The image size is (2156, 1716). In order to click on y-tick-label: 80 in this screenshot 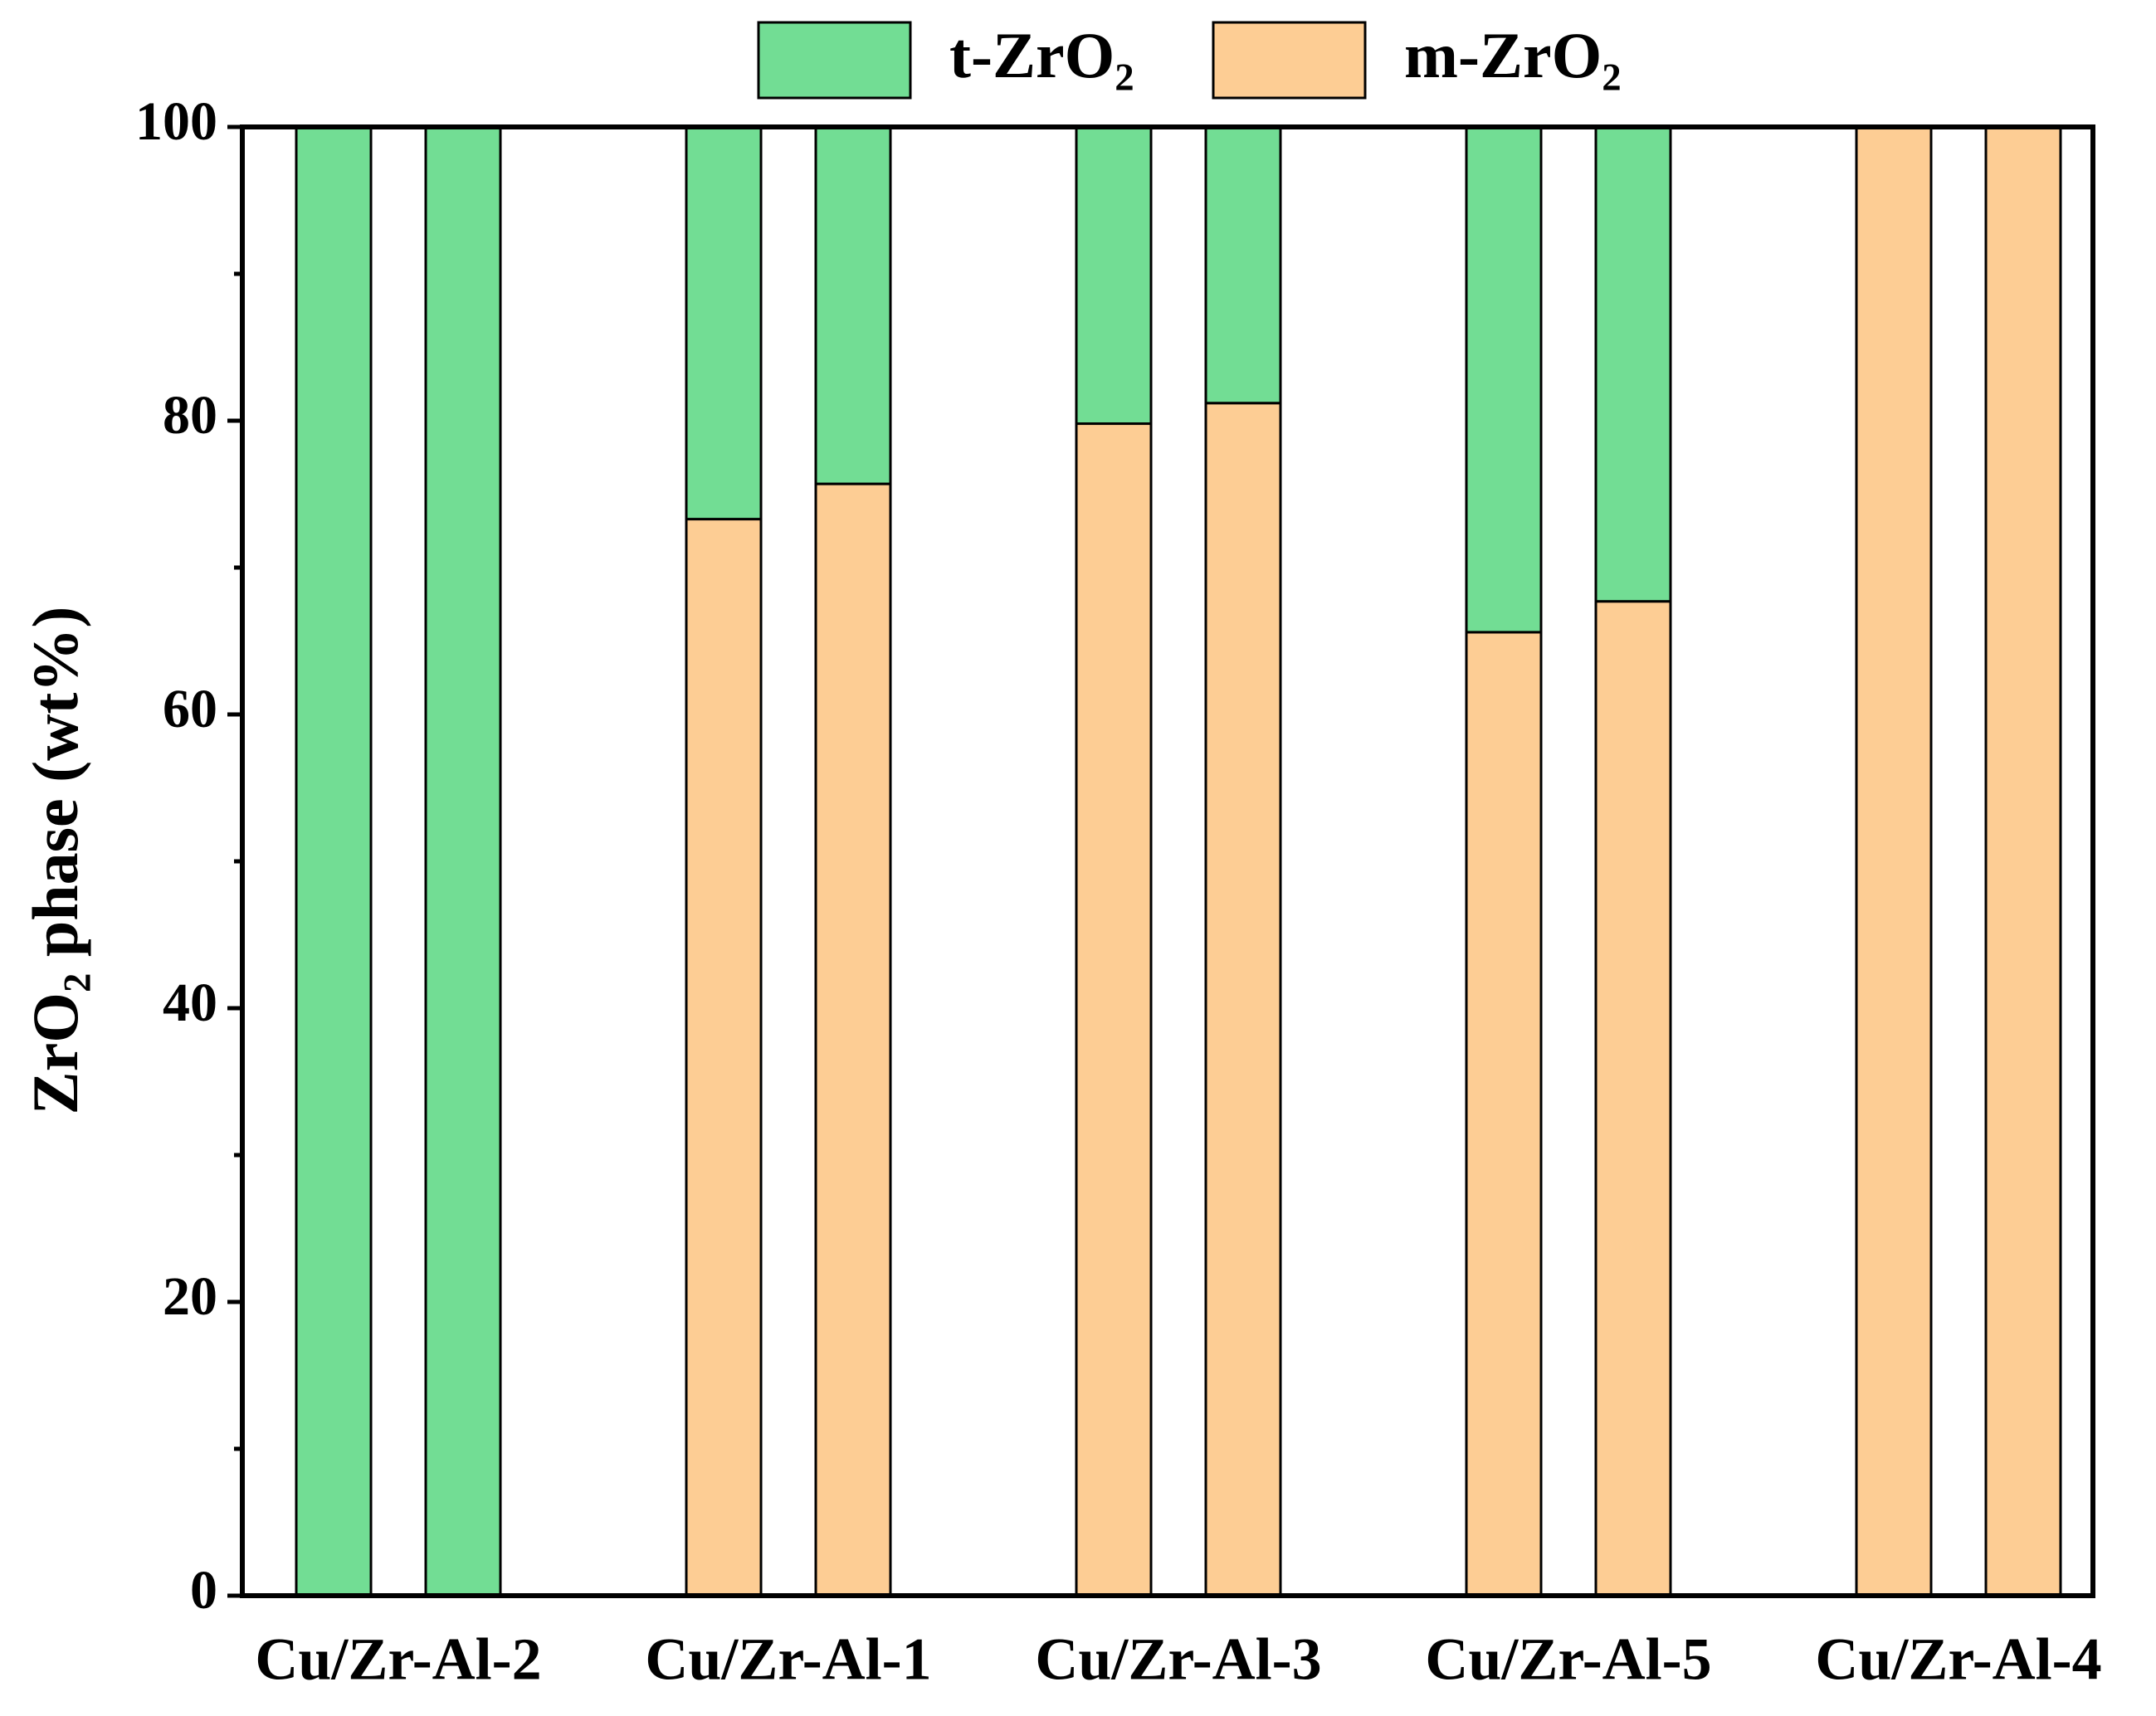, I will do `click(190, 415)`.